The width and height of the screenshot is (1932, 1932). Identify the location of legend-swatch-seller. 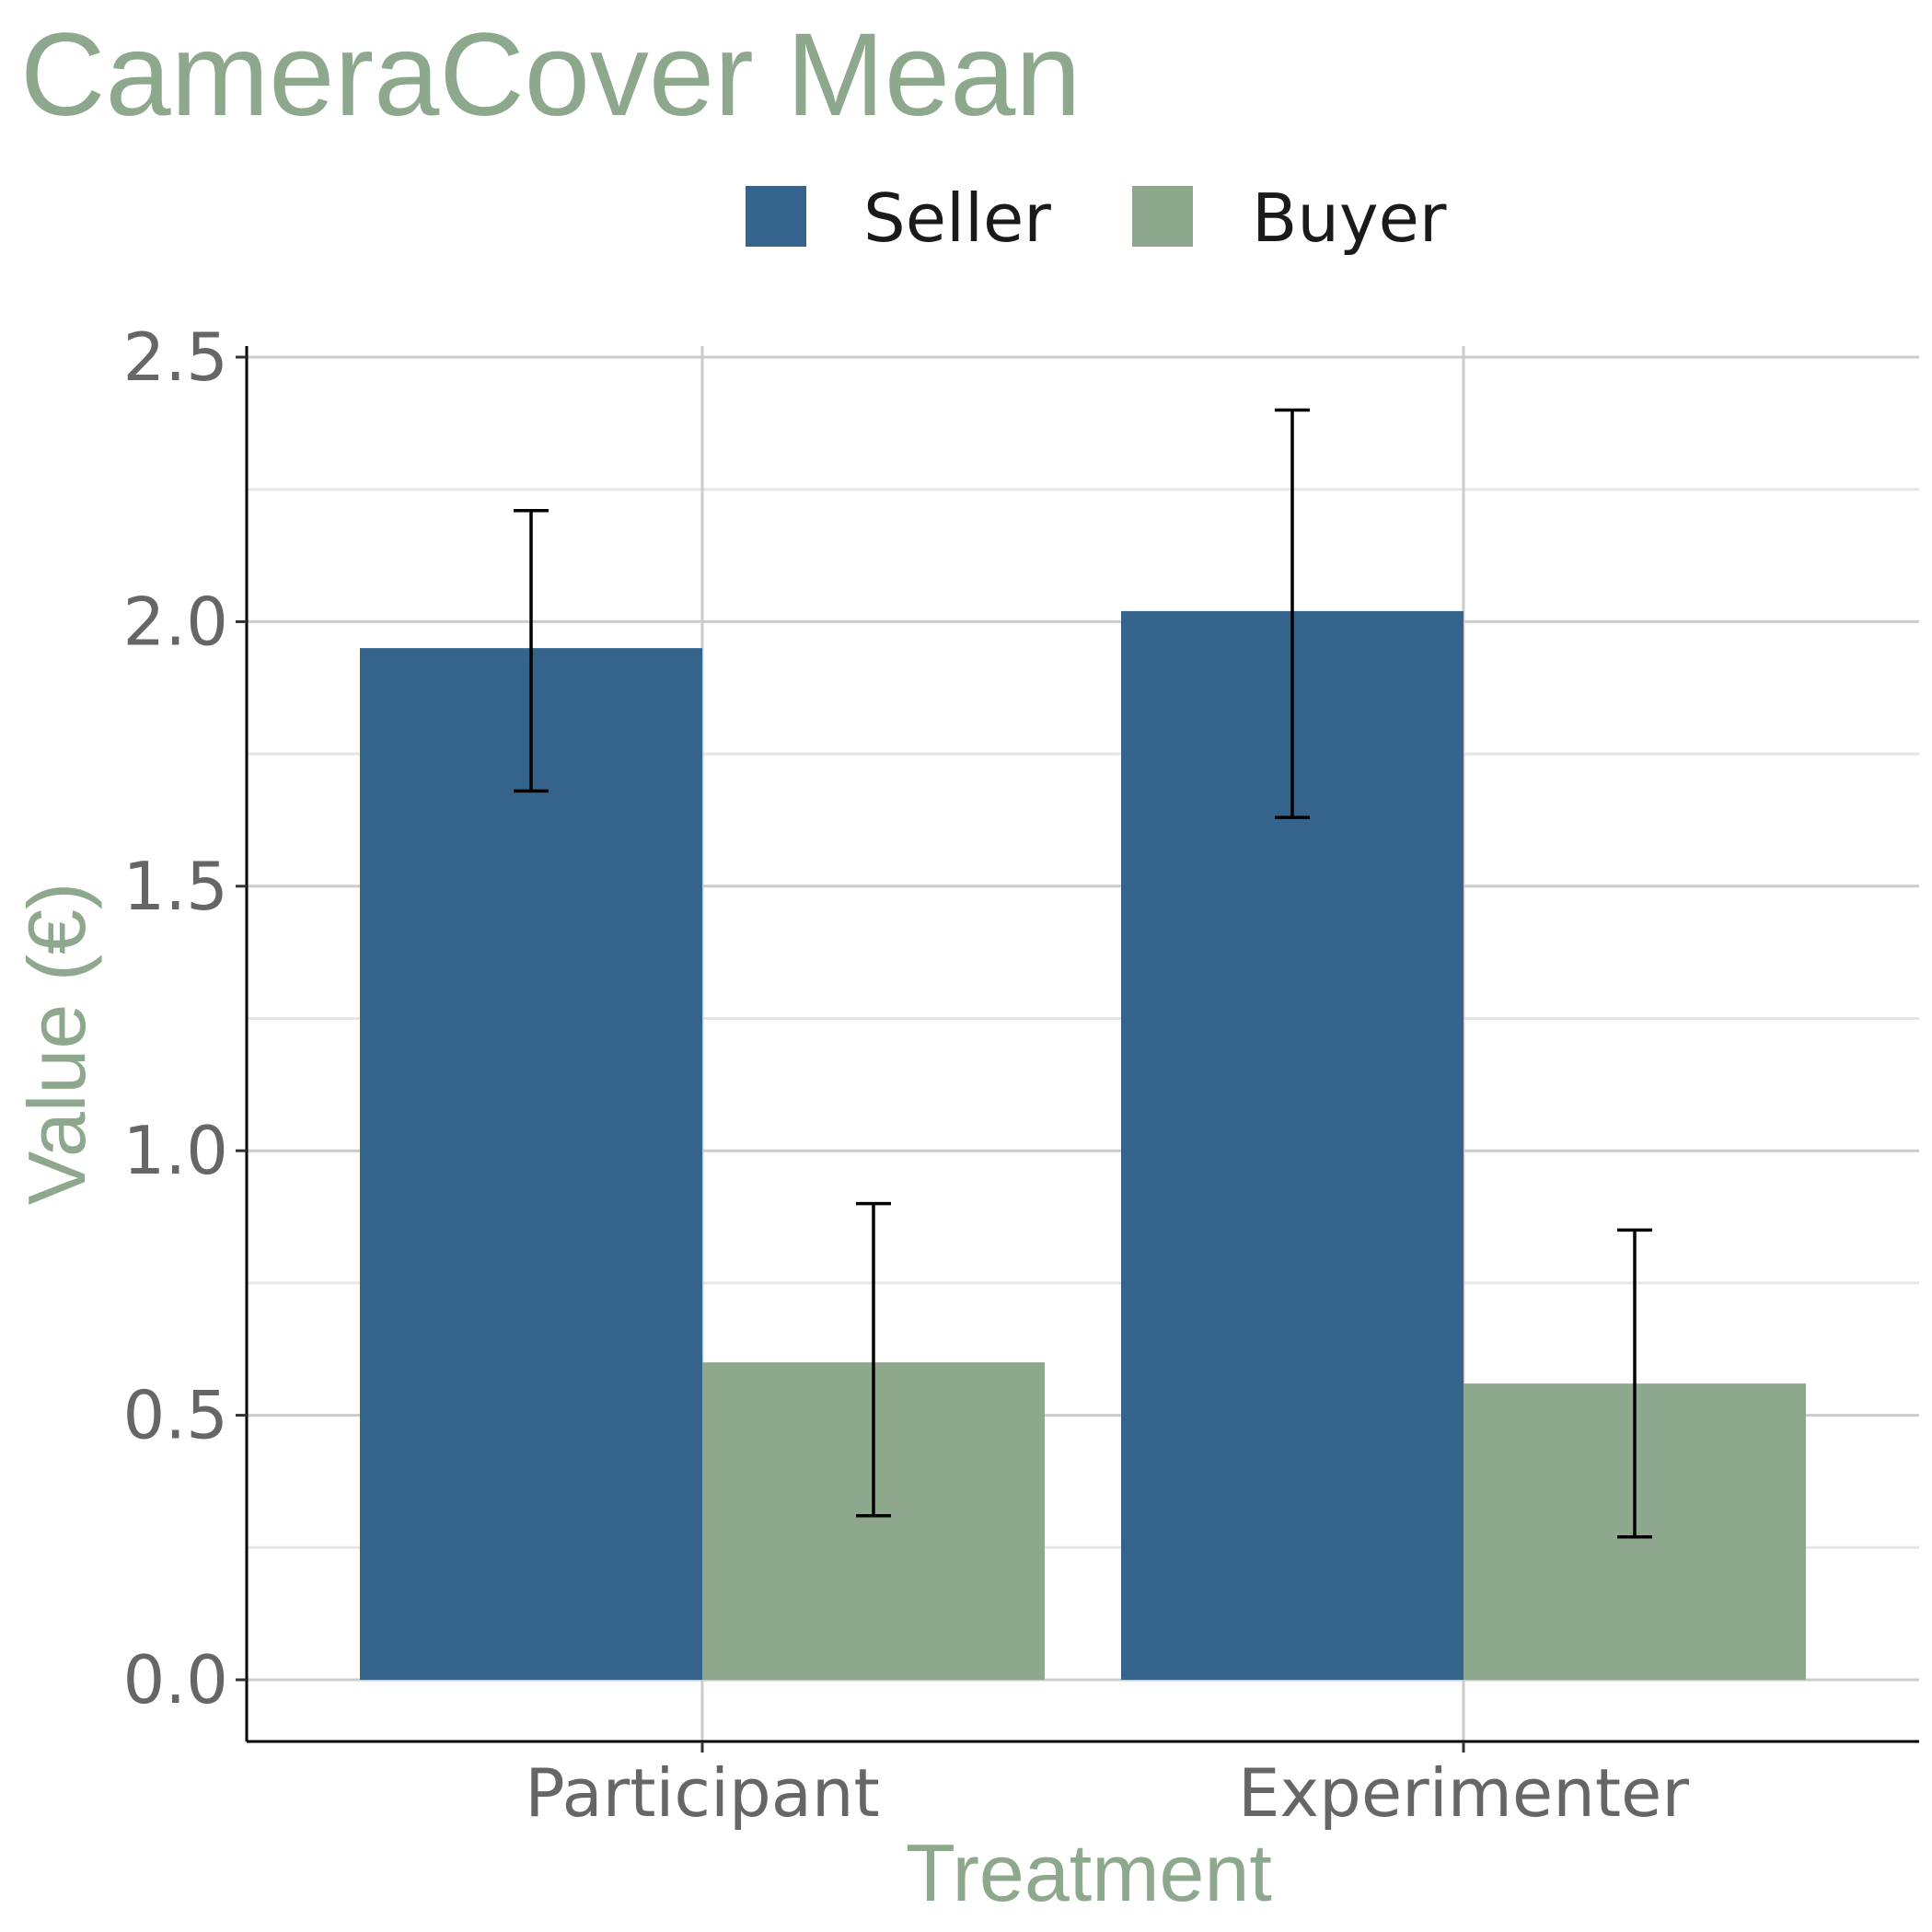
(776, 217).